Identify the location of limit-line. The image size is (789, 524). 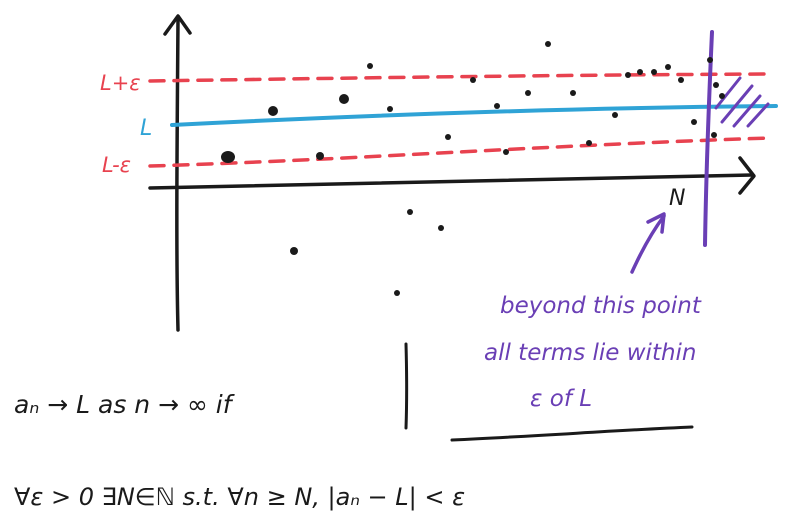
(474, 115).